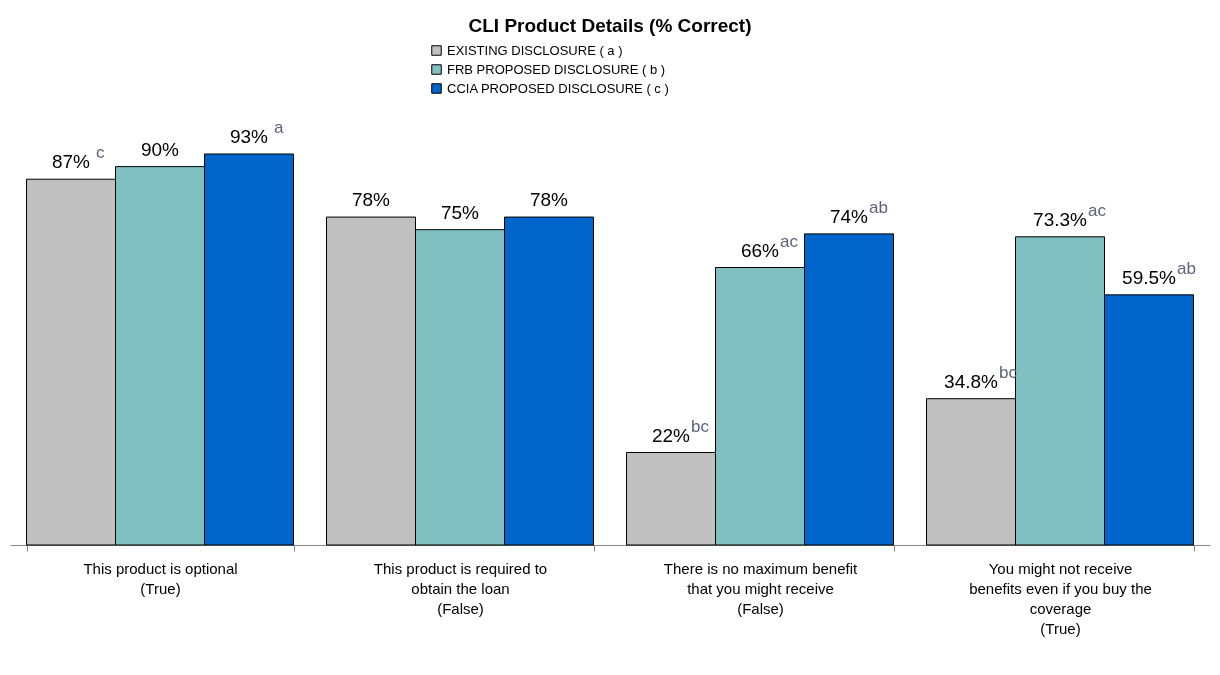  Describe the element at coordinates (558, 88) in the screenshot. I see `legend-label: CCIA PROPOSED DISCLOSURE ( c )` at that location.